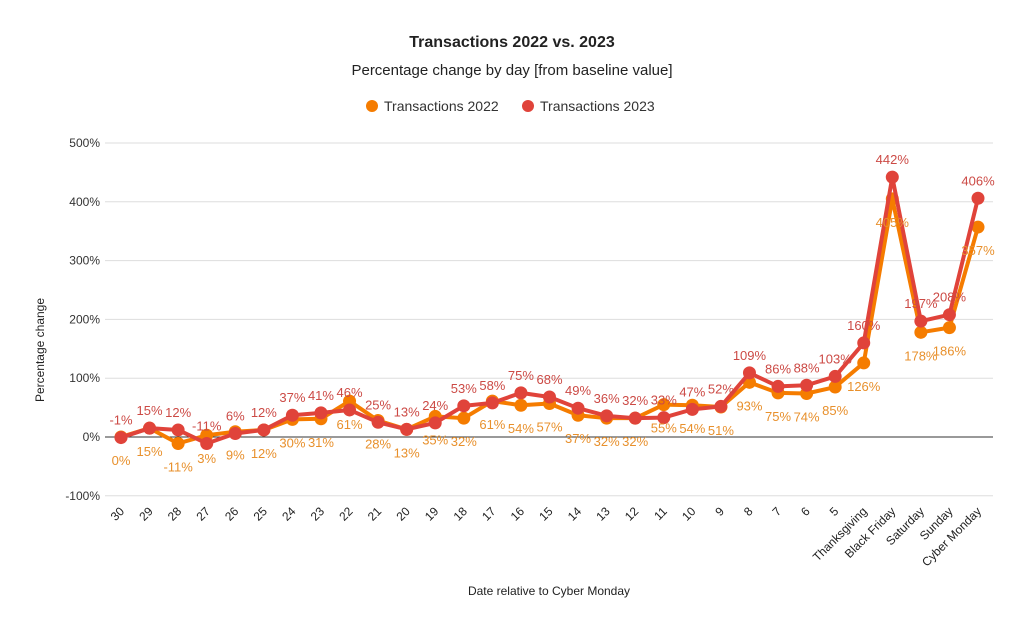  Describe the element at coordinates (664, 428) in the screenshot. I see `data-label: 55%` at that location.